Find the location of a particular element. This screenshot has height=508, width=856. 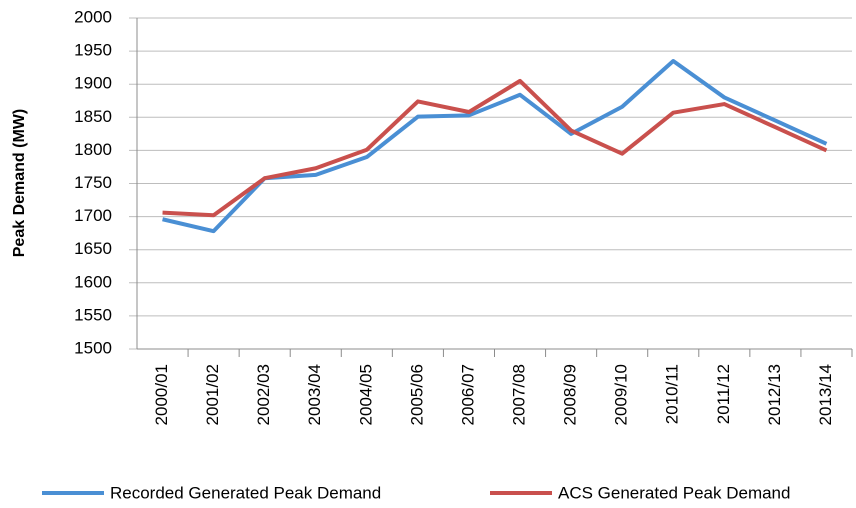

legend-label: ACS Generated Peak Demand is located at coordinates (674, 492).